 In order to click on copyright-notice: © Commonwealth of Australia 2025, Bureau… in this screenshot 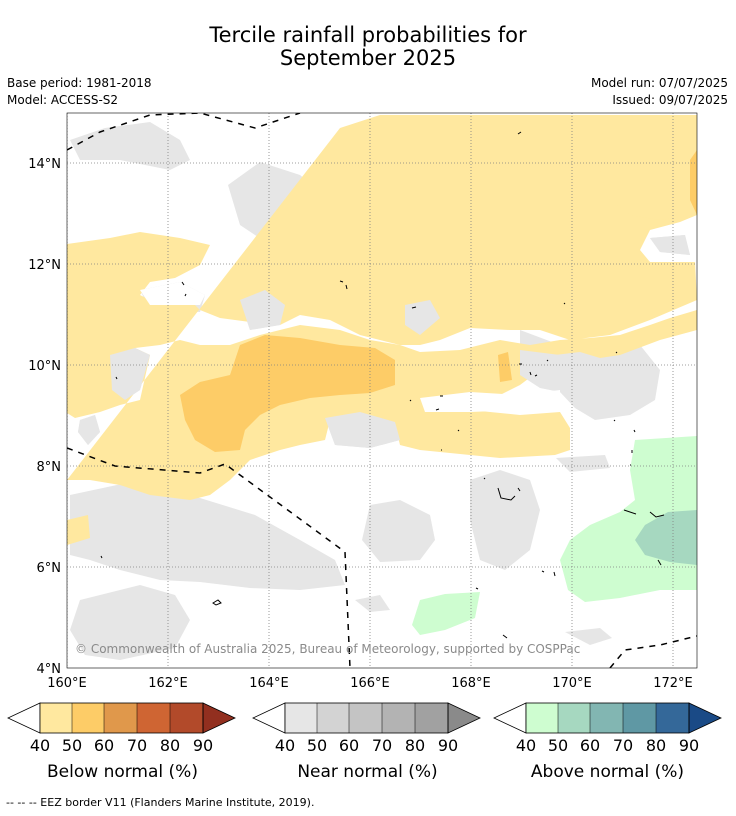, I will do `click(327, 649)`.